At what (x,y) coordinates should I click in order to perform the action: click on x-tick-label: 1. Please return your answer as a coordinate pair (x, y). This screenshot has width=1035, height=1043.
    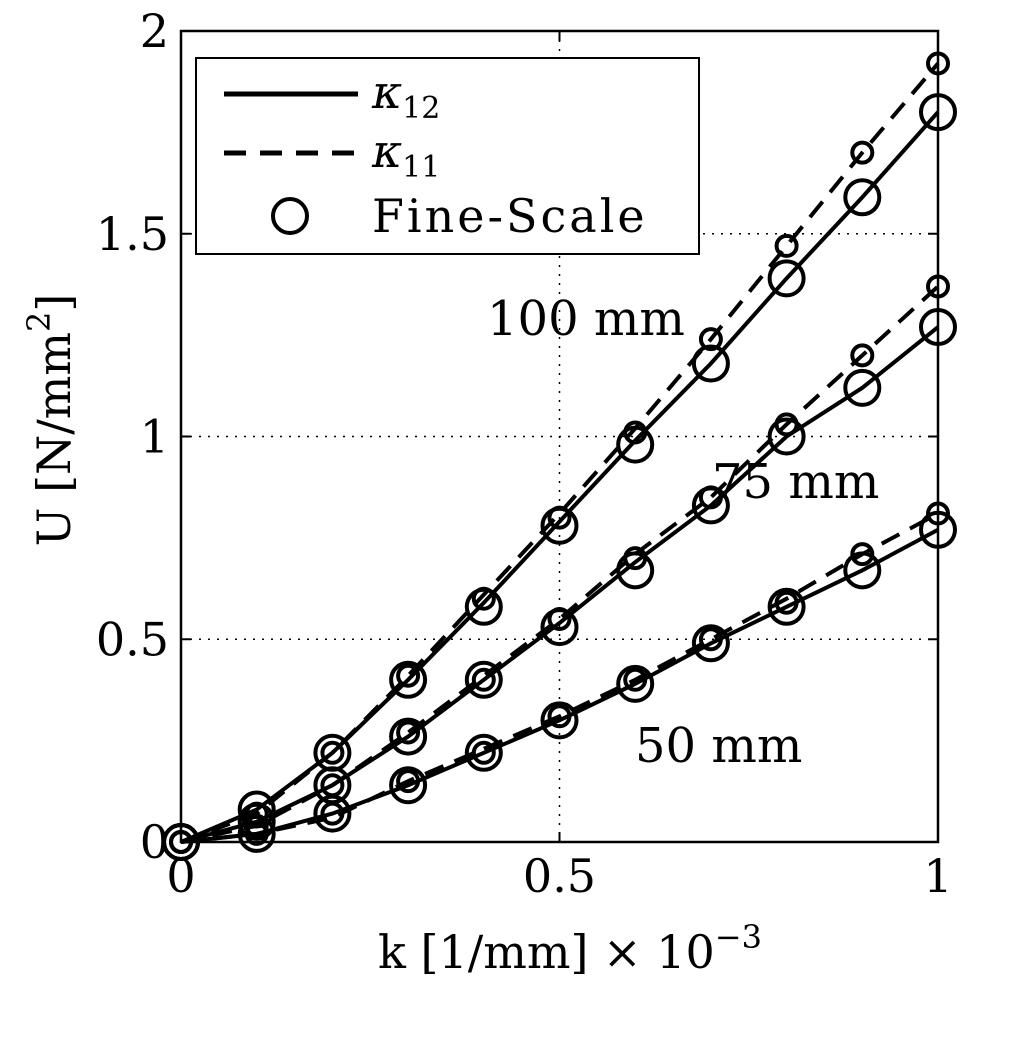
    Looking at the image, I should click on (937, 876).